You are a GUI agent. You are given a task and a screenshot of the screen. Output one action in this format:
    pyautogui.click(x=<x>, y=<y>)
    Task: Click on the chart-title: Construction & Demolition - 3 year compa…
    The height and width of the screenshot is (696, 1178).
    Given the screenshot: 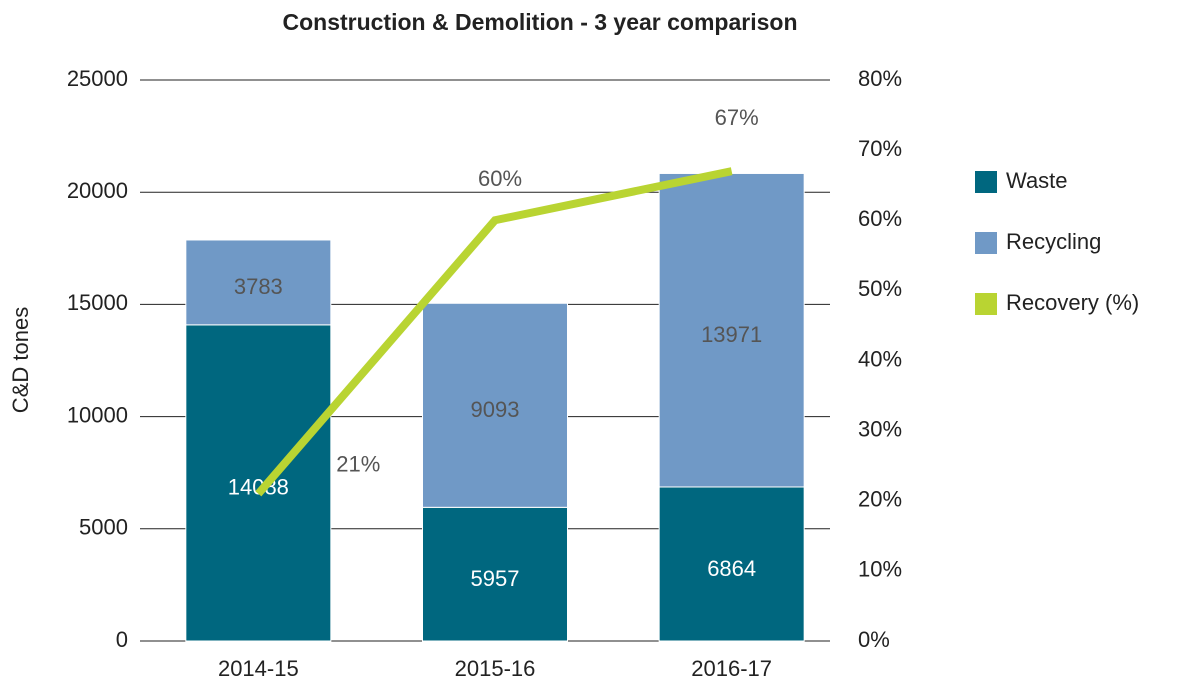 What is the action you would take?
    pyautogui.click(x=539, y=22)
    